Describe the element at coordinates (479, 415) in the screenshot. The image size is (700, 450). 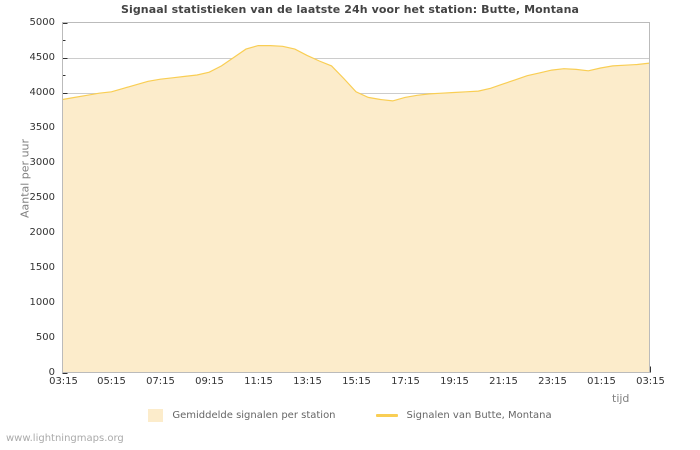
I see `legend-item-station-label: Signalen van Butte, Montana` at that location.